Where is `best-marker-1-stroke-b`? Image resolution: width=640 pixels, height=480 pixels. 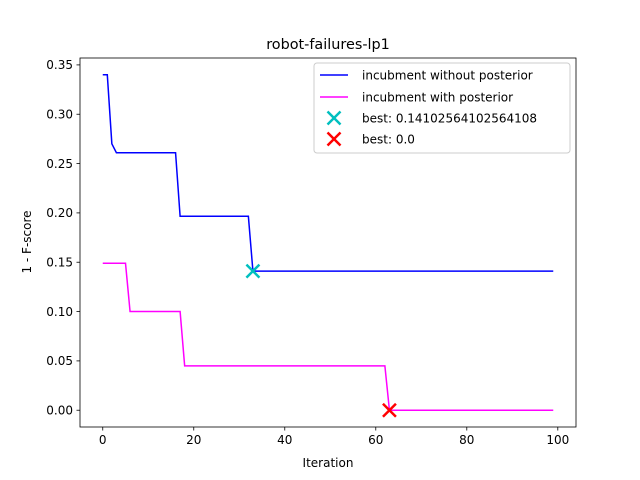 best-marker-1-stroke-b is located at coordinates (253, 271).